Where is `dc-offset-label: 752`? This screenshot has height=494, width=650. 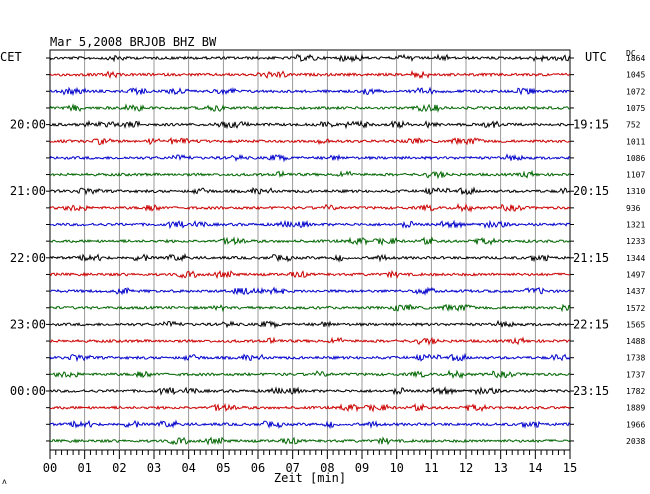 dc-offset-label: 752 is located at coordinates (633, 125).